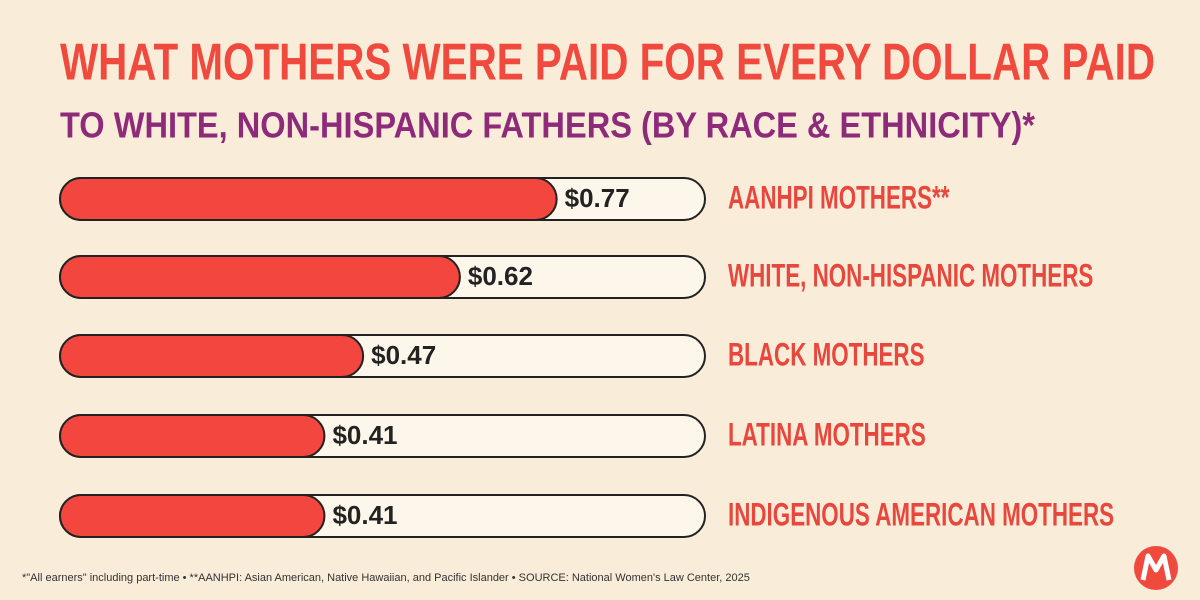 The image size is (1200, 600). I want to click on category-label: BLACK MOTHERS, so click(826, 354).